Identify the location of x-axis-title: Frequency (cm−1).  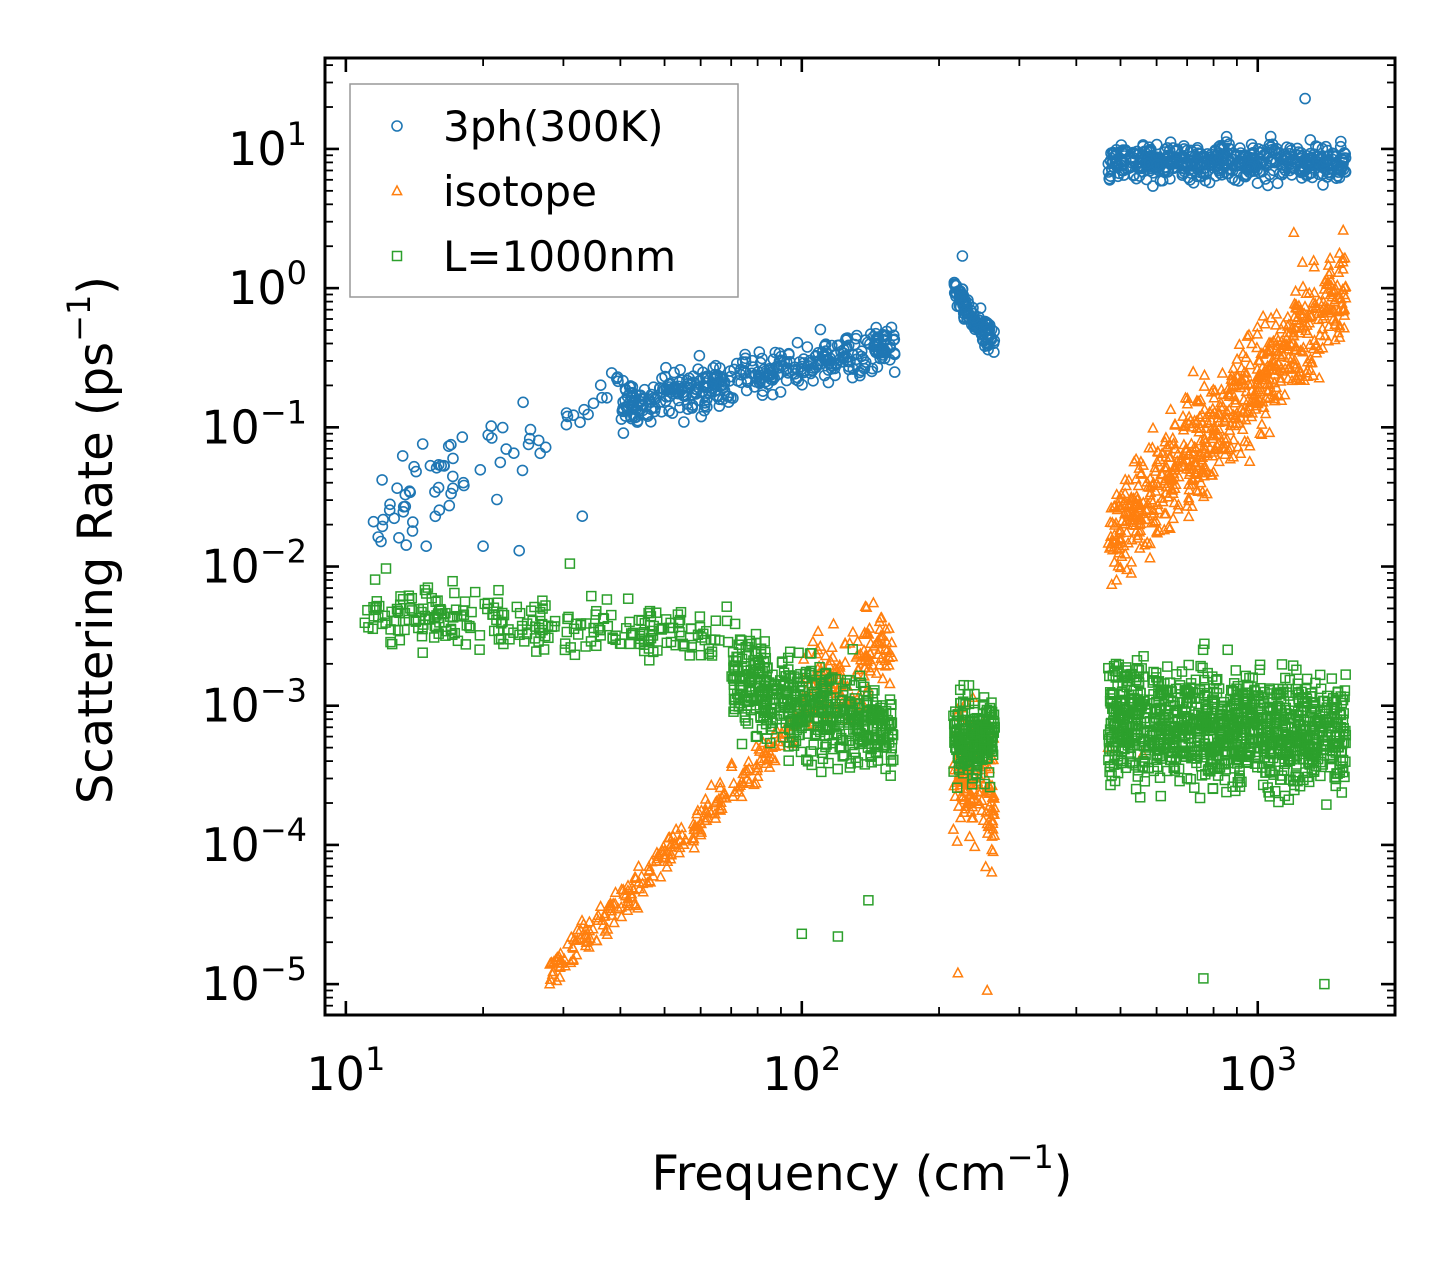
(861, 1170).